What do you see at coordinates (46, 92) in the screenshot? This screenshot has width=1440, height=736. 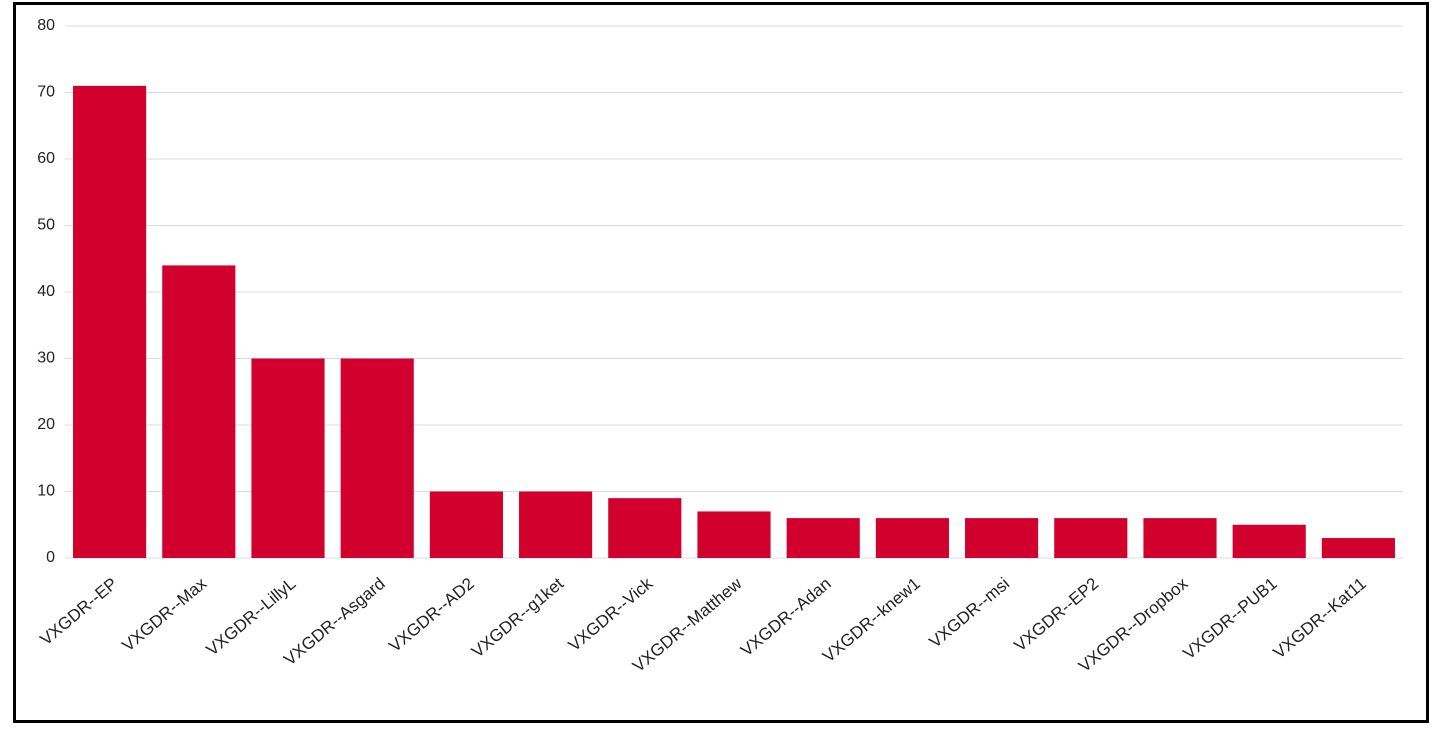 I see `y-tick-label: 70` at bounding box center [46, 92].